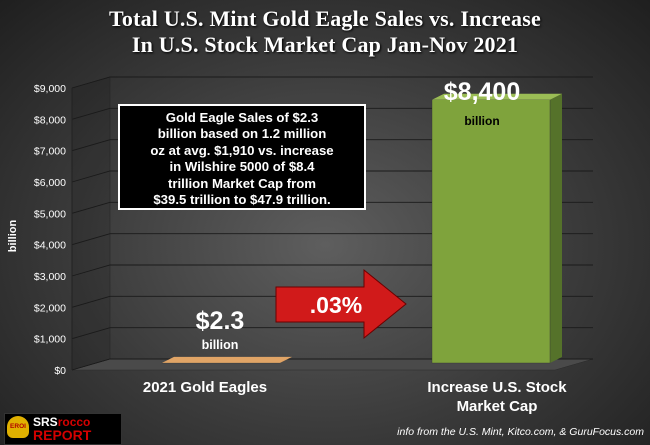 The width and height of the screenshot is (650, 445). Describe the element at coordinates (60, 371) in the screenshot. I see `y-tick-label: $0` at that location.